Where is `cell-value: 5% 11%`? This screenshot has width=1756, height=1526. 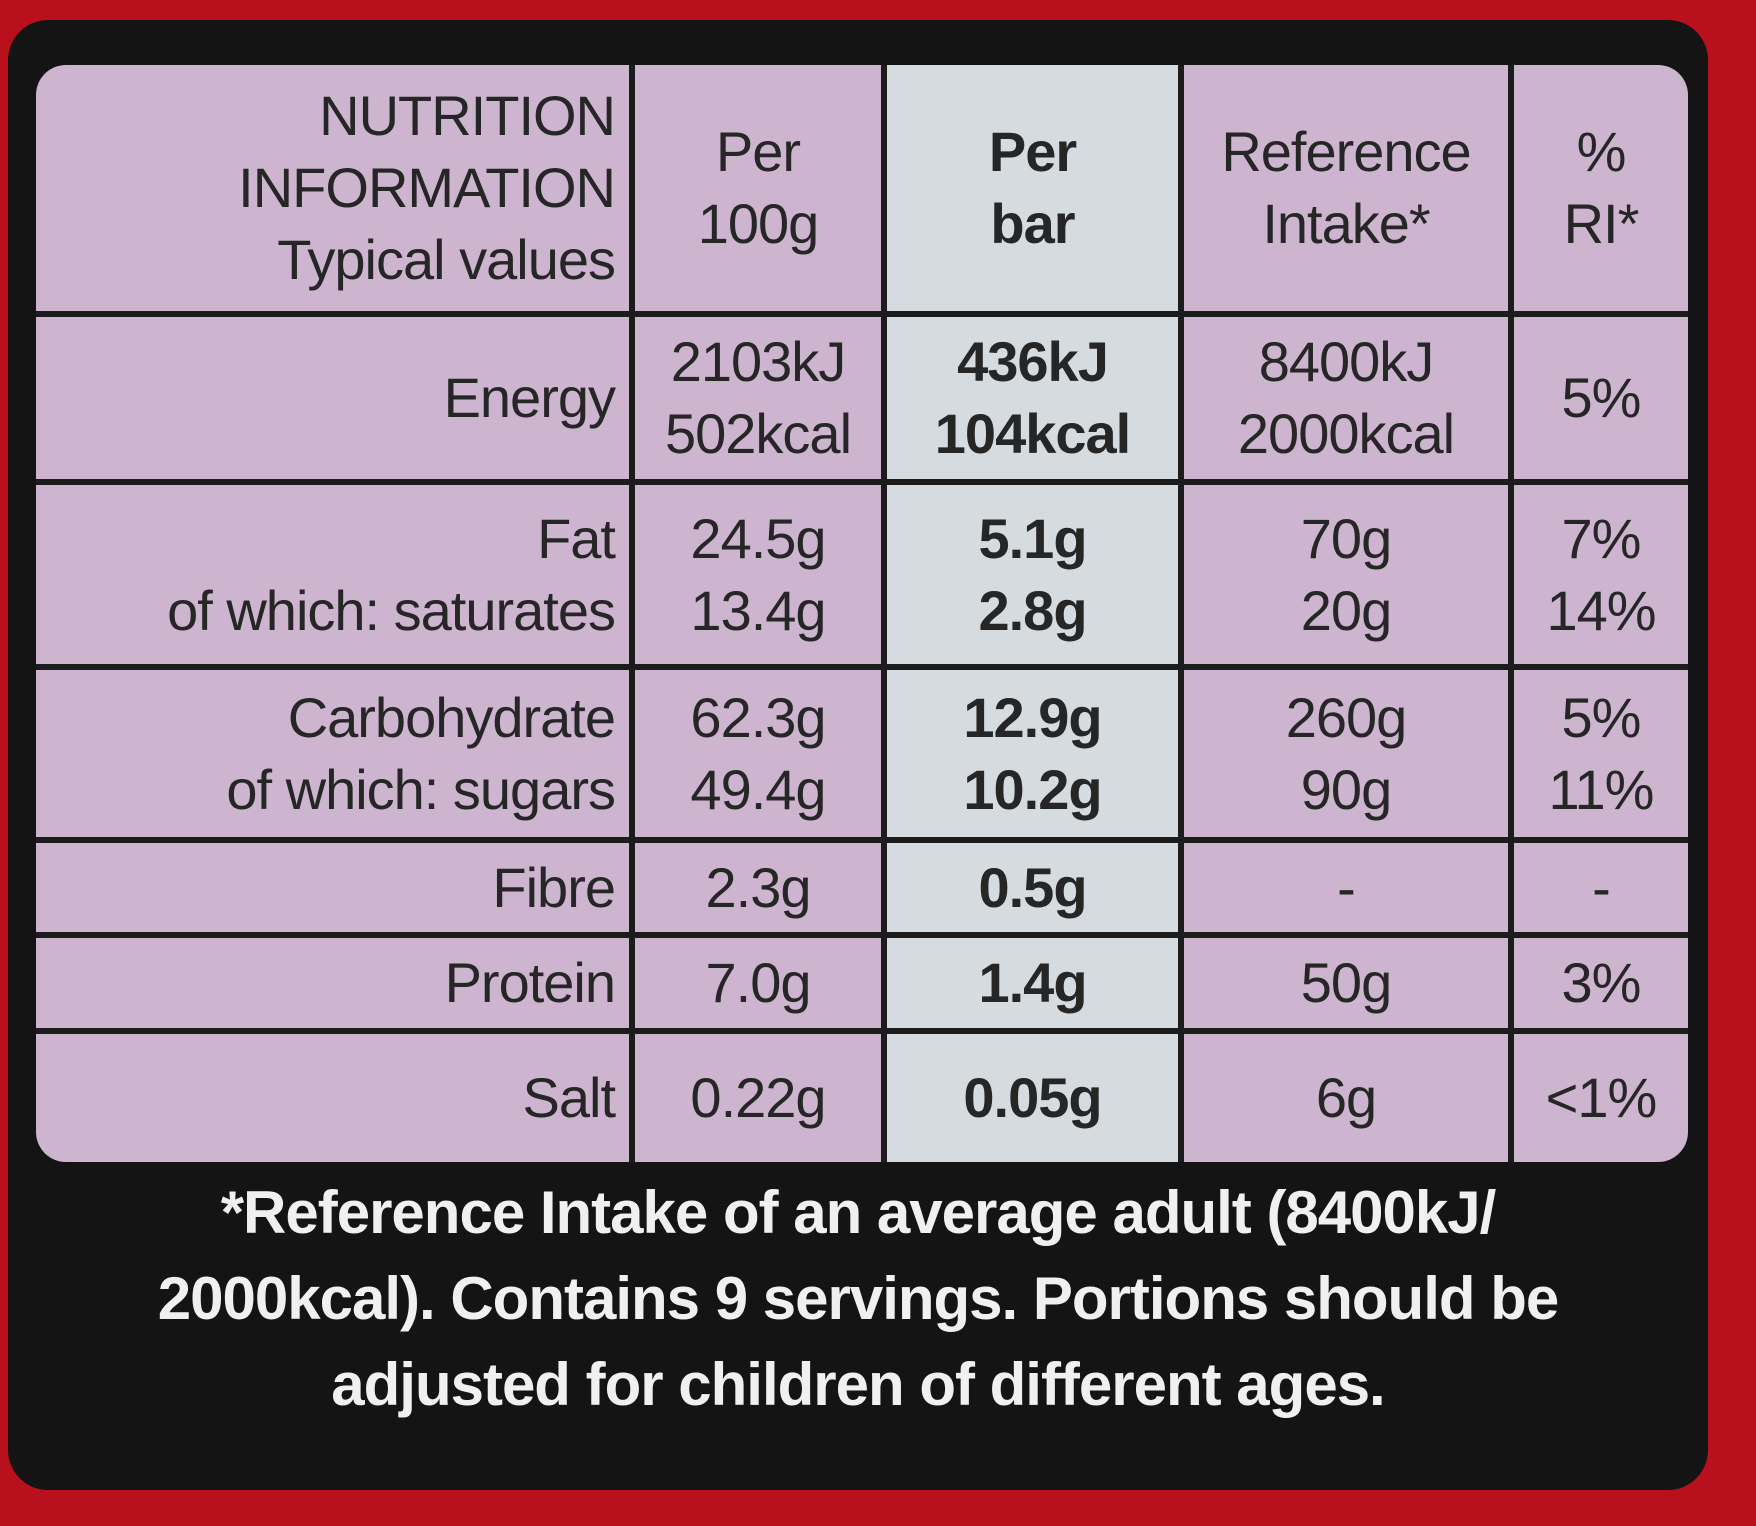
cell-value: 5% 11% is located at coordinates (1601, 756).